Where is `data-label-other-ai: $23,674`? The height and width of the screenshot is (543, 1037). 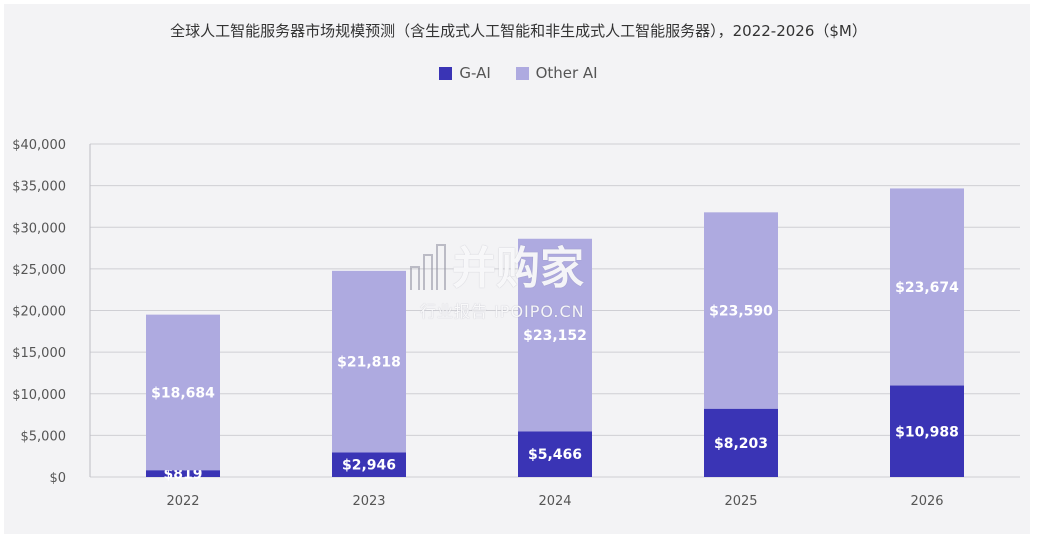 data-label-other-ai: $23,674 is located at coordinates (927, 288).